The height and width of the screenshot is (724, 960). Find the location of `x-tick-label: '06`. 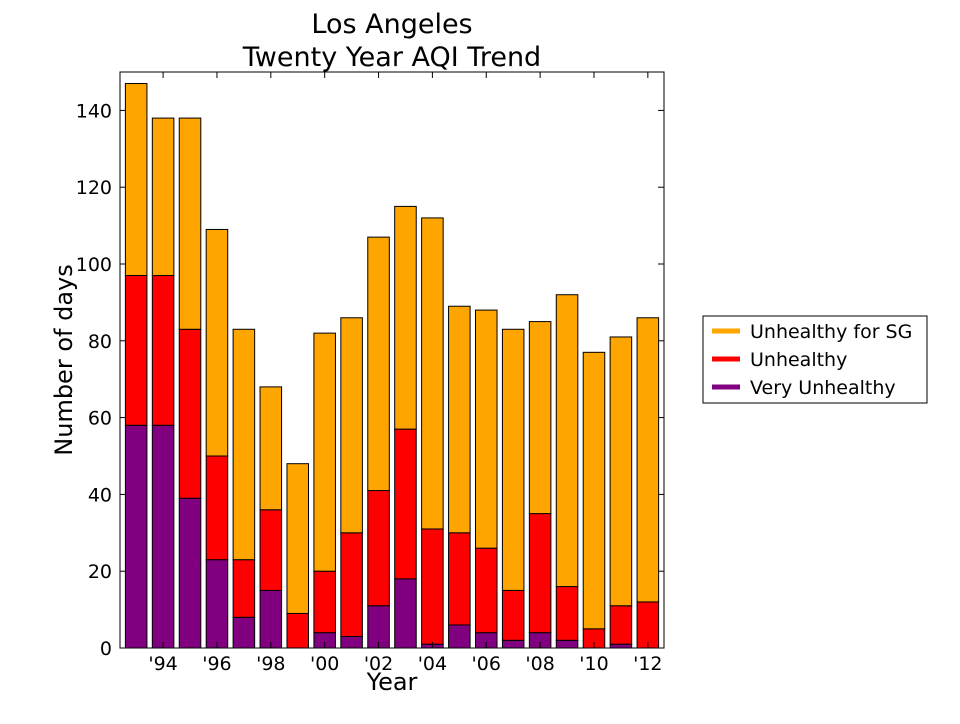

x-tick-label: '06 is located at coordinates (486, 664).